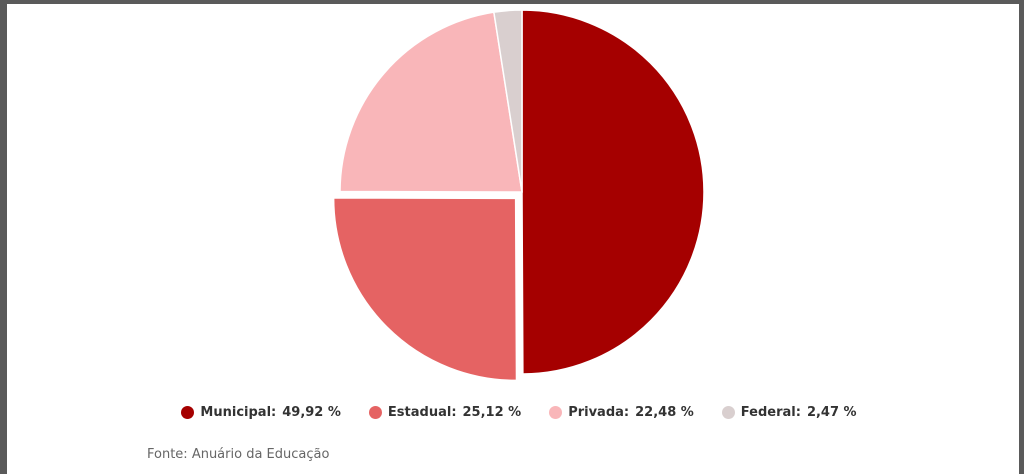 The image size is (1024, 474). Describe the element at coordinates (771, 412) in the screenshot. I see `legend-name: Federal` at that location.